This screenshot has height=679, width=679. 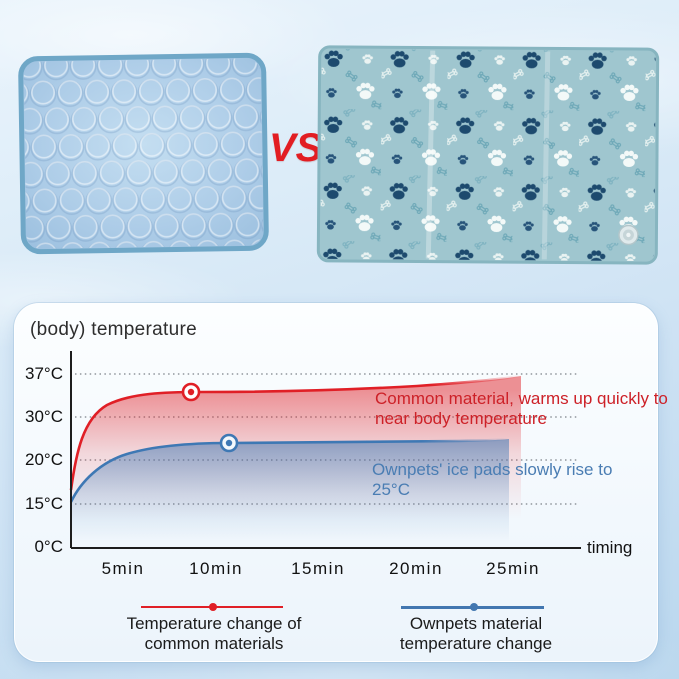 I want to click on xtick-10min: 10min, so click(x=216, y=568).